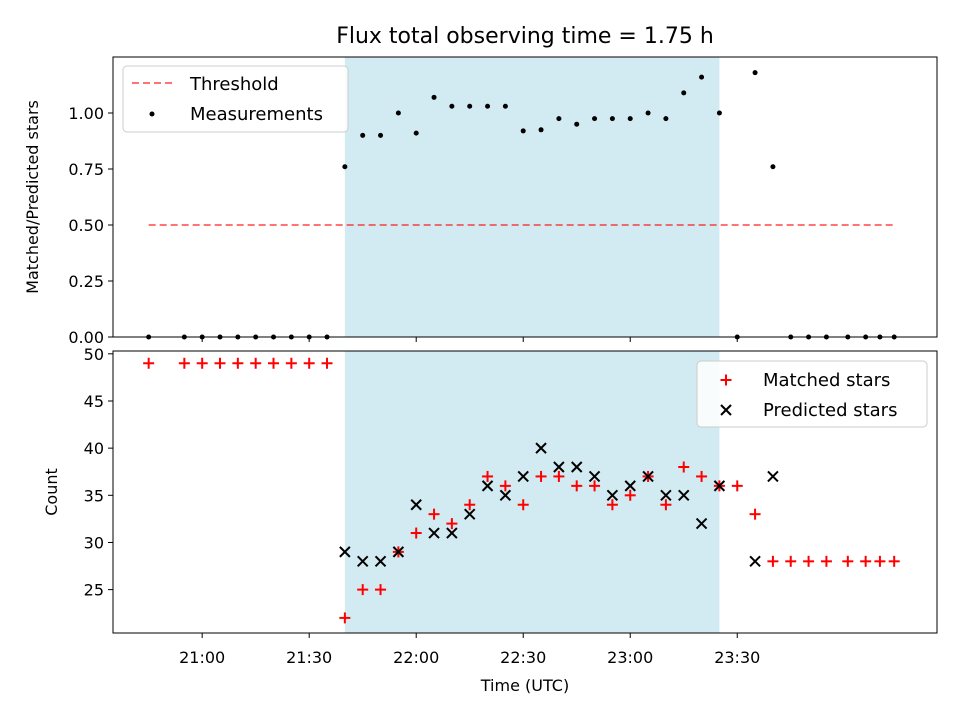  Describe the element at coordinates (94, 448) in the screenshot. I see `y-tick-label: 40` at that location.